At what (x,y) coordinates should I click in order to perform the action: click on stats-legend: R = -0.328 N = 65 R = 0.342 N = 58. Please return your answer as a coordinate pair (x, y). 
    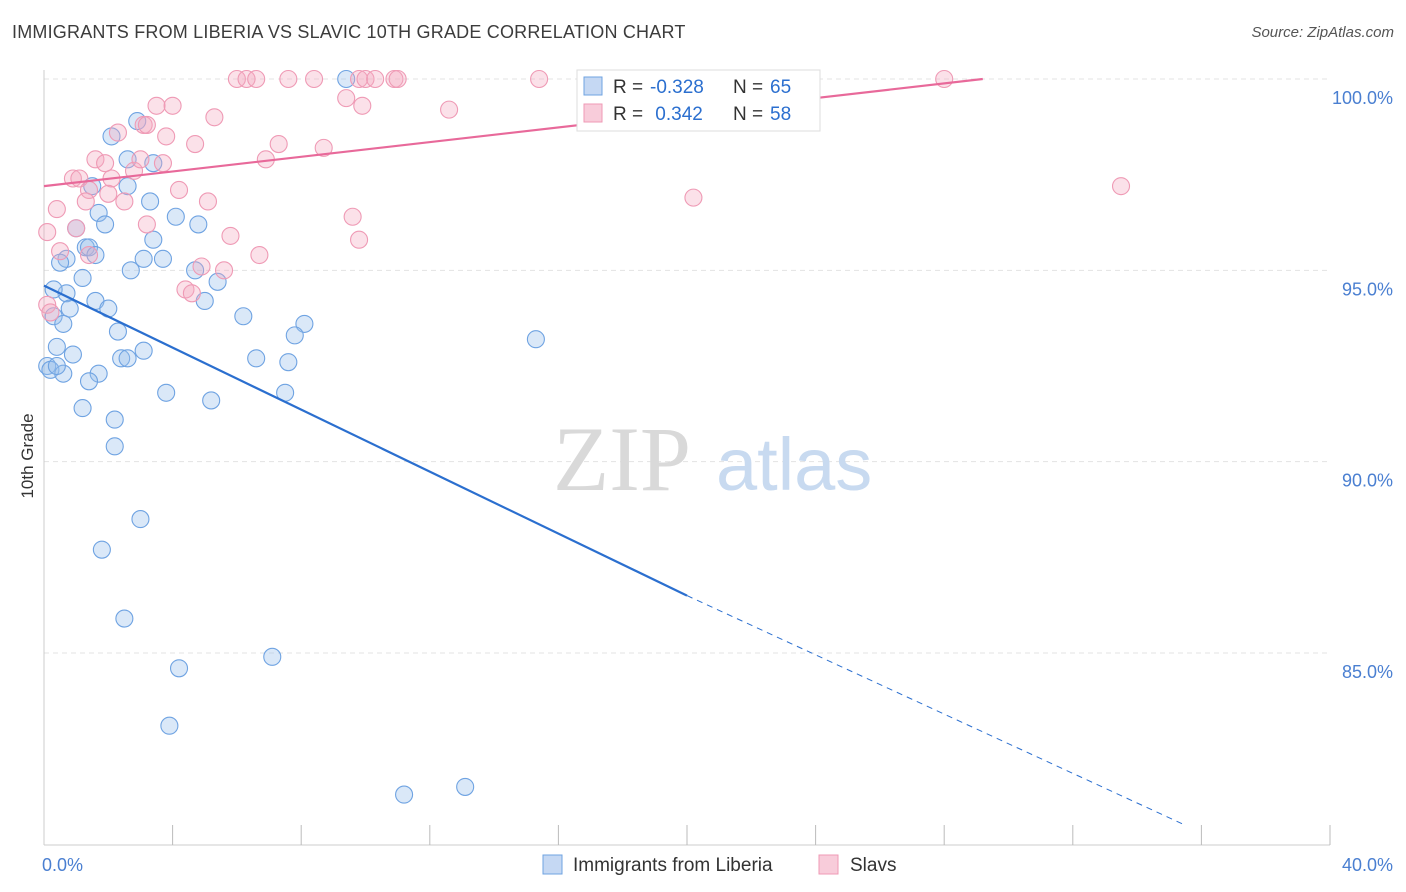
    Looking at the image, I should click on (698, 100).